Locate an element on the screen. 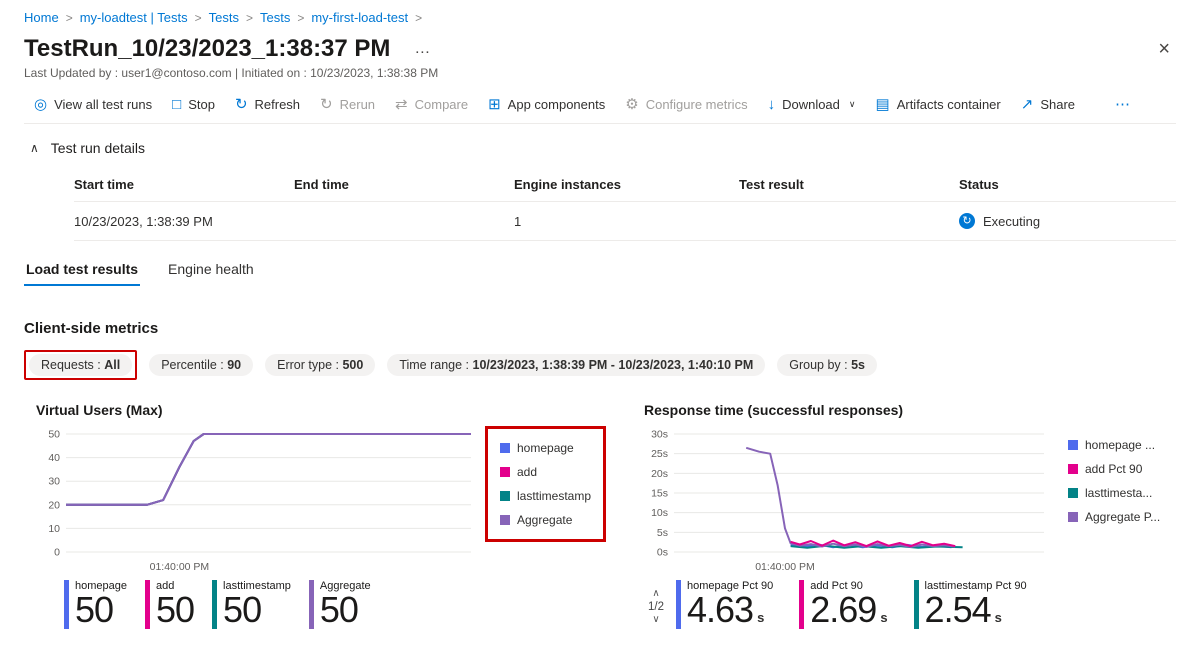 The height and width of the screenshot is (671, 1200). toolbar-share-button: ↗ Share is located at coordinates (1048, 104).